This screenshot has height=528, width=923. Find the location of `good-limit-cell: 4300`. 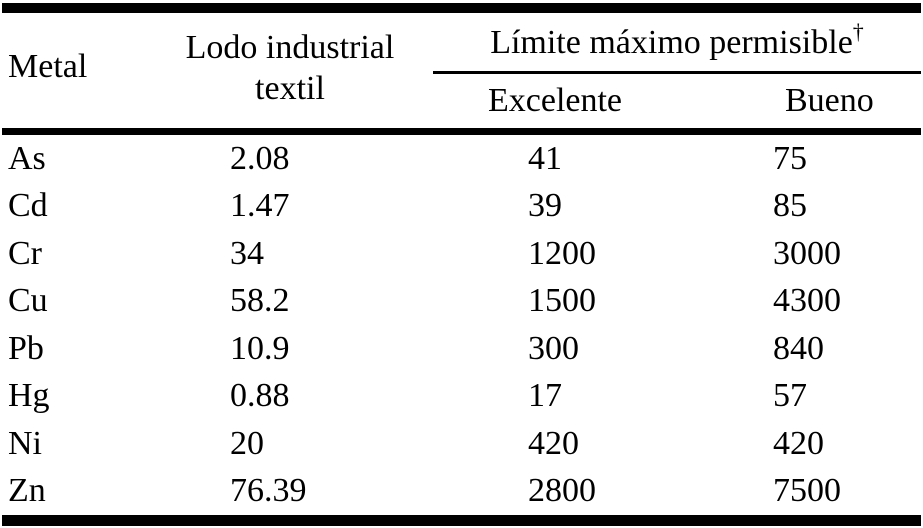

good-limit-cell: 4300 is located at coordinates (807, 301).